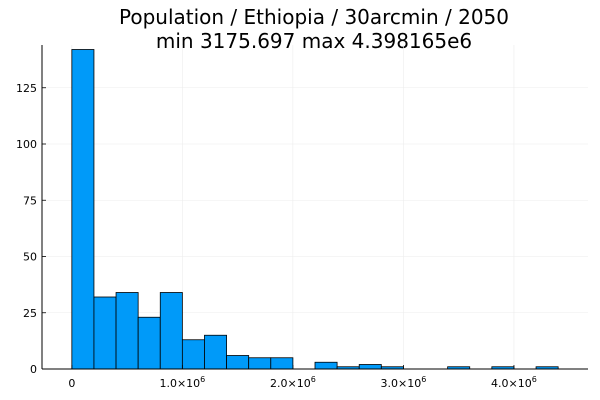 The width and height of the screenshot is (600, 400). Describe the element at coordinates (293, 382) in the screenshot. I see `x-tick-label-2: 2.0×10⁶` at that location.